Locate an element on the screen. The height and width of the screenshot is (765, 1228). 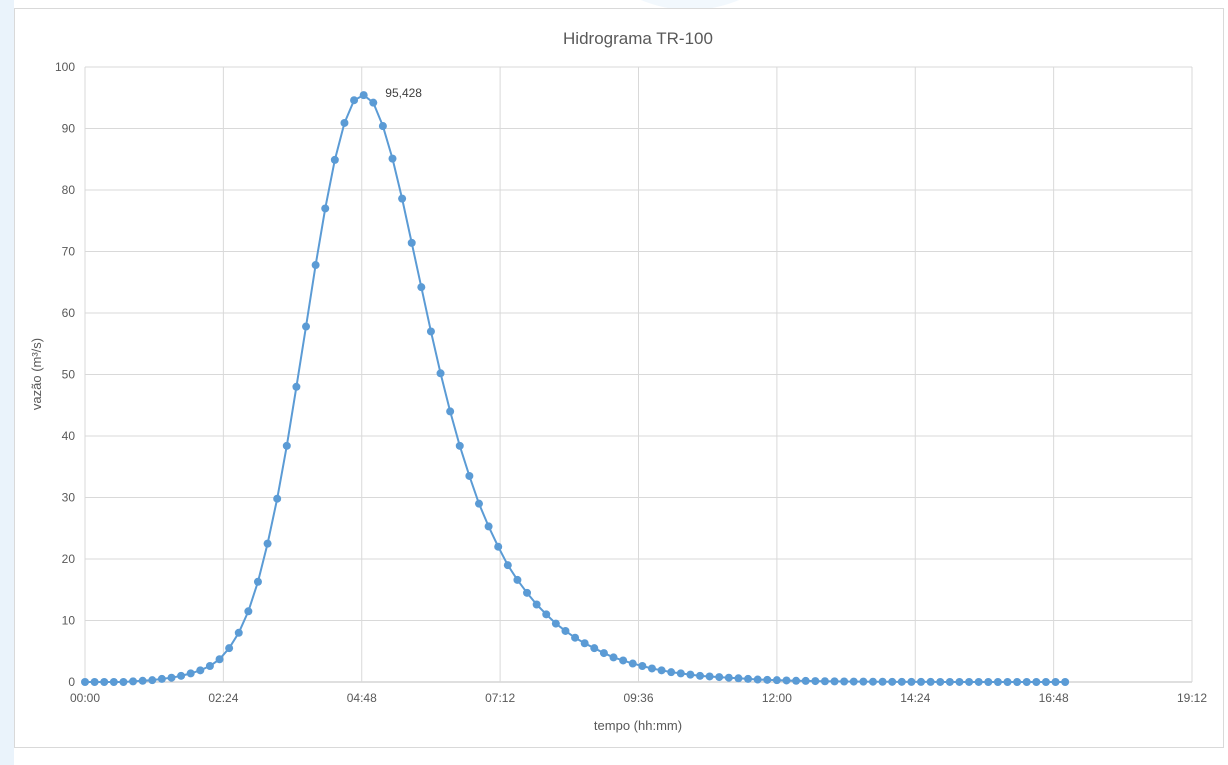
y-tick-label: 20 is located at coordinates (69, 559).